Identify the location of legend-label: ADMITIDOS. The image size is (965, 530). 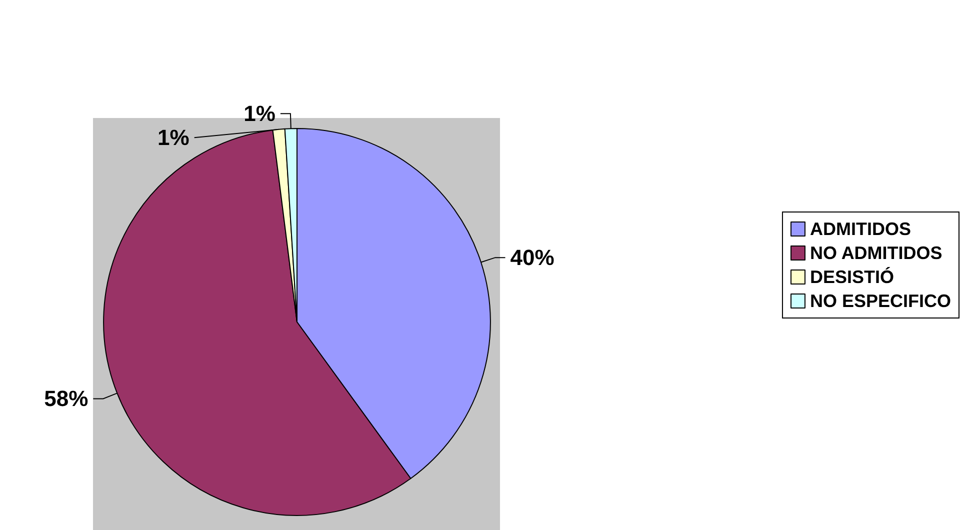
(860, 229).